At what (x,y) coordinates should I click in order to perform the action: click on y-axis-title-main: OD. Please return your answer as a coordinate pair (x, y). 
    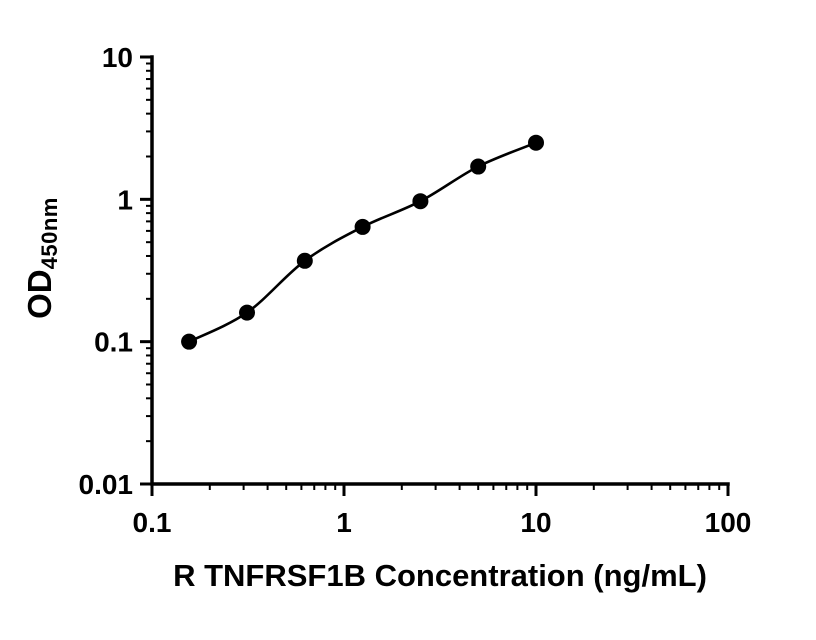
    Looking at the image, I should click on (39, 294).